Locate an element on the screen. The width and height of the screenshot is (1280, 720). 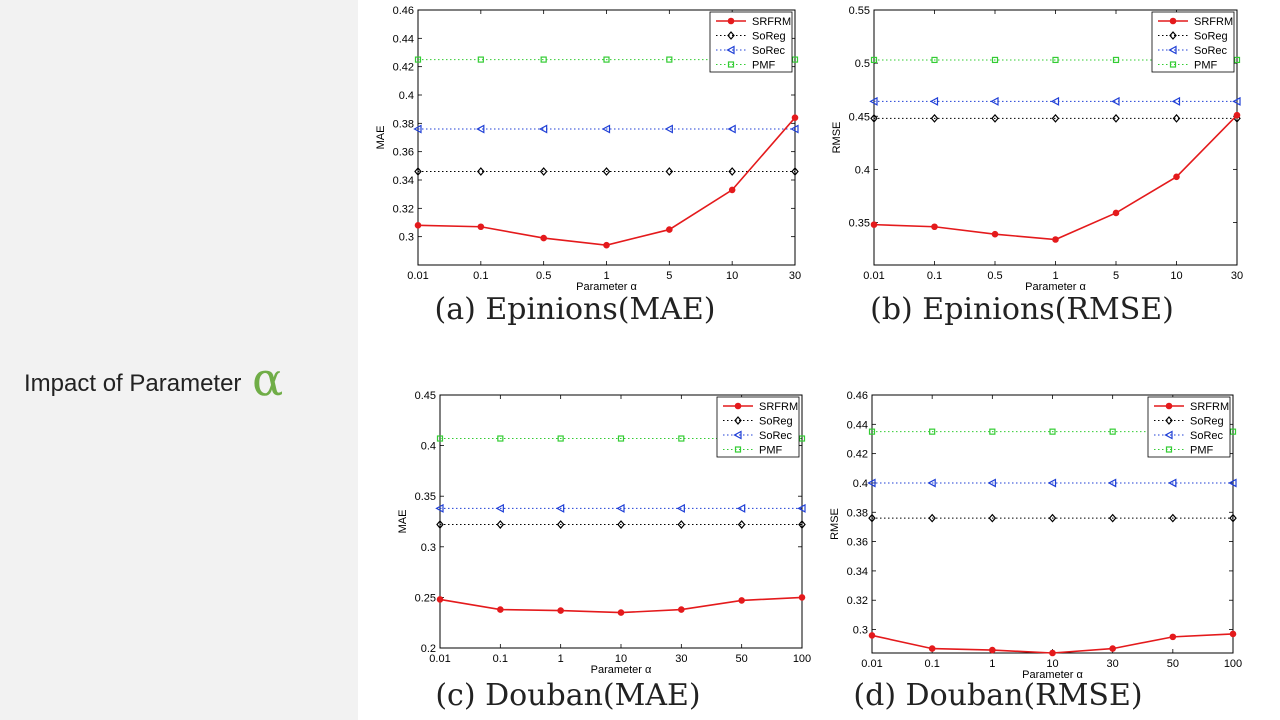
x-tick-label: 100 is located at coordinates (802, 659).